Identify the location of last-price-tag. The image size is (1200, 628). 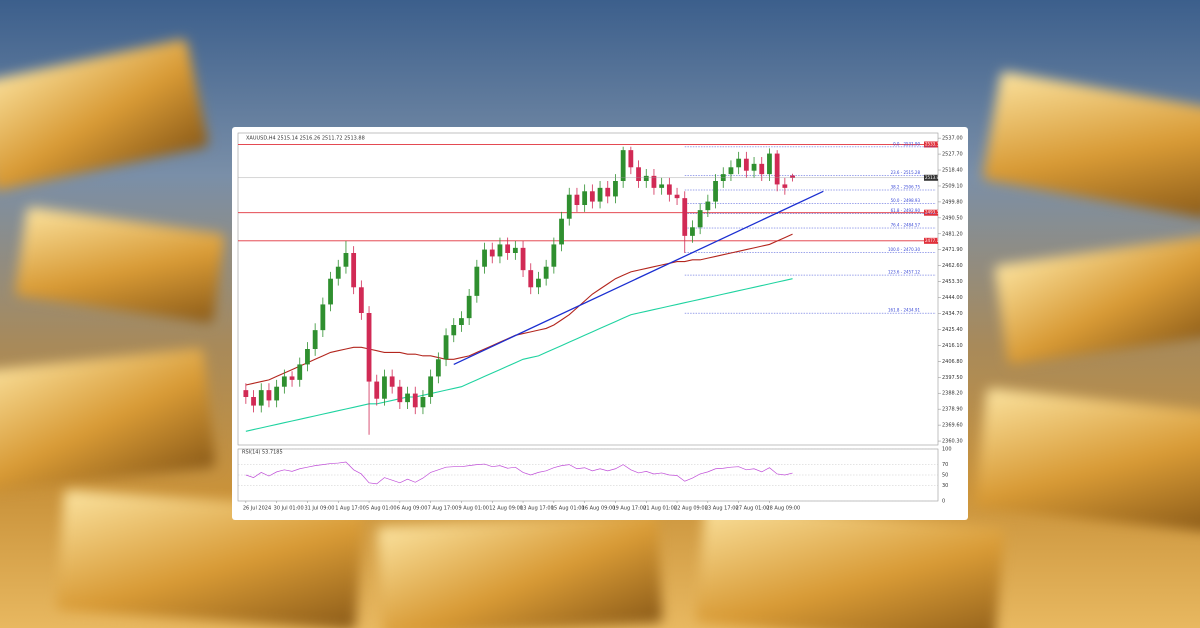
(931, 177).